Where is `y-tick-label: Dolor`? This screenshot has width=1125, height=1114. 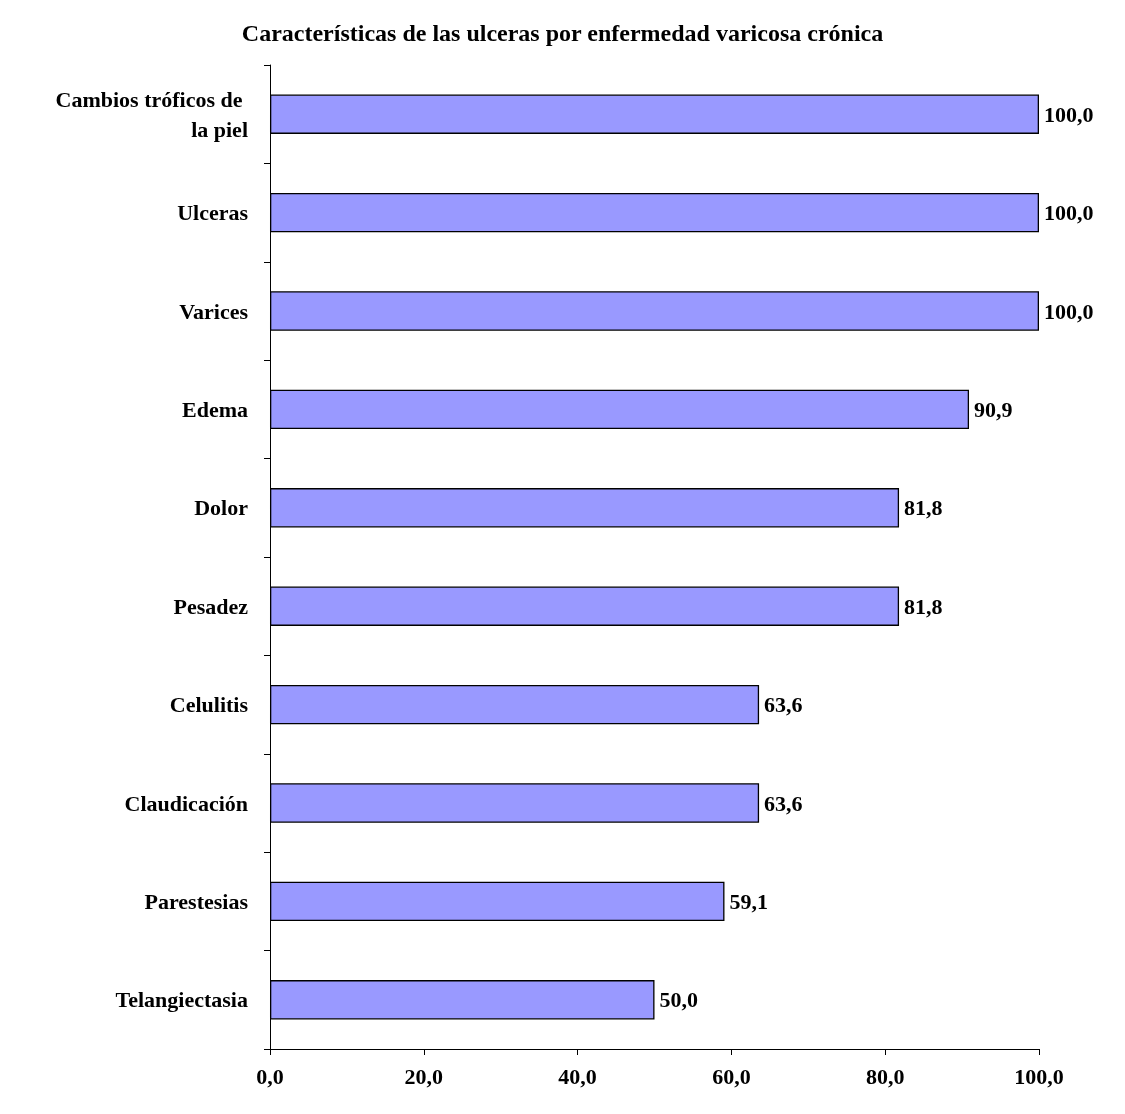
y-tick-label: Dolor is located at coordinates (221, 508).